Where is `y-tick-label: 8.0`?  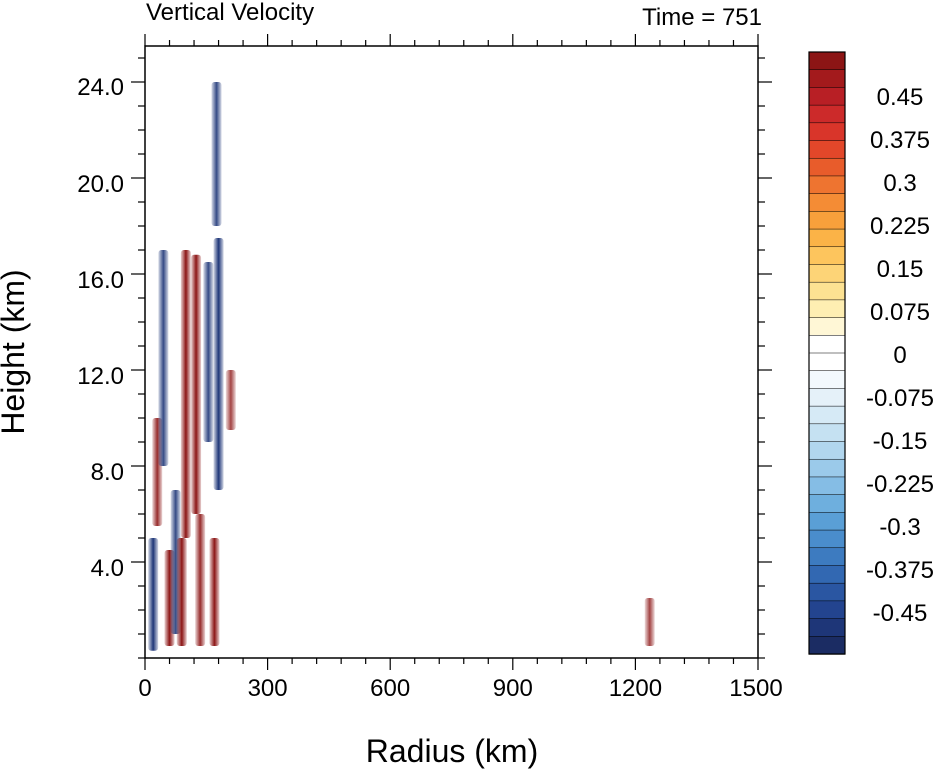 y-tick-label: 8.0 is located at coordinates (107, 472).